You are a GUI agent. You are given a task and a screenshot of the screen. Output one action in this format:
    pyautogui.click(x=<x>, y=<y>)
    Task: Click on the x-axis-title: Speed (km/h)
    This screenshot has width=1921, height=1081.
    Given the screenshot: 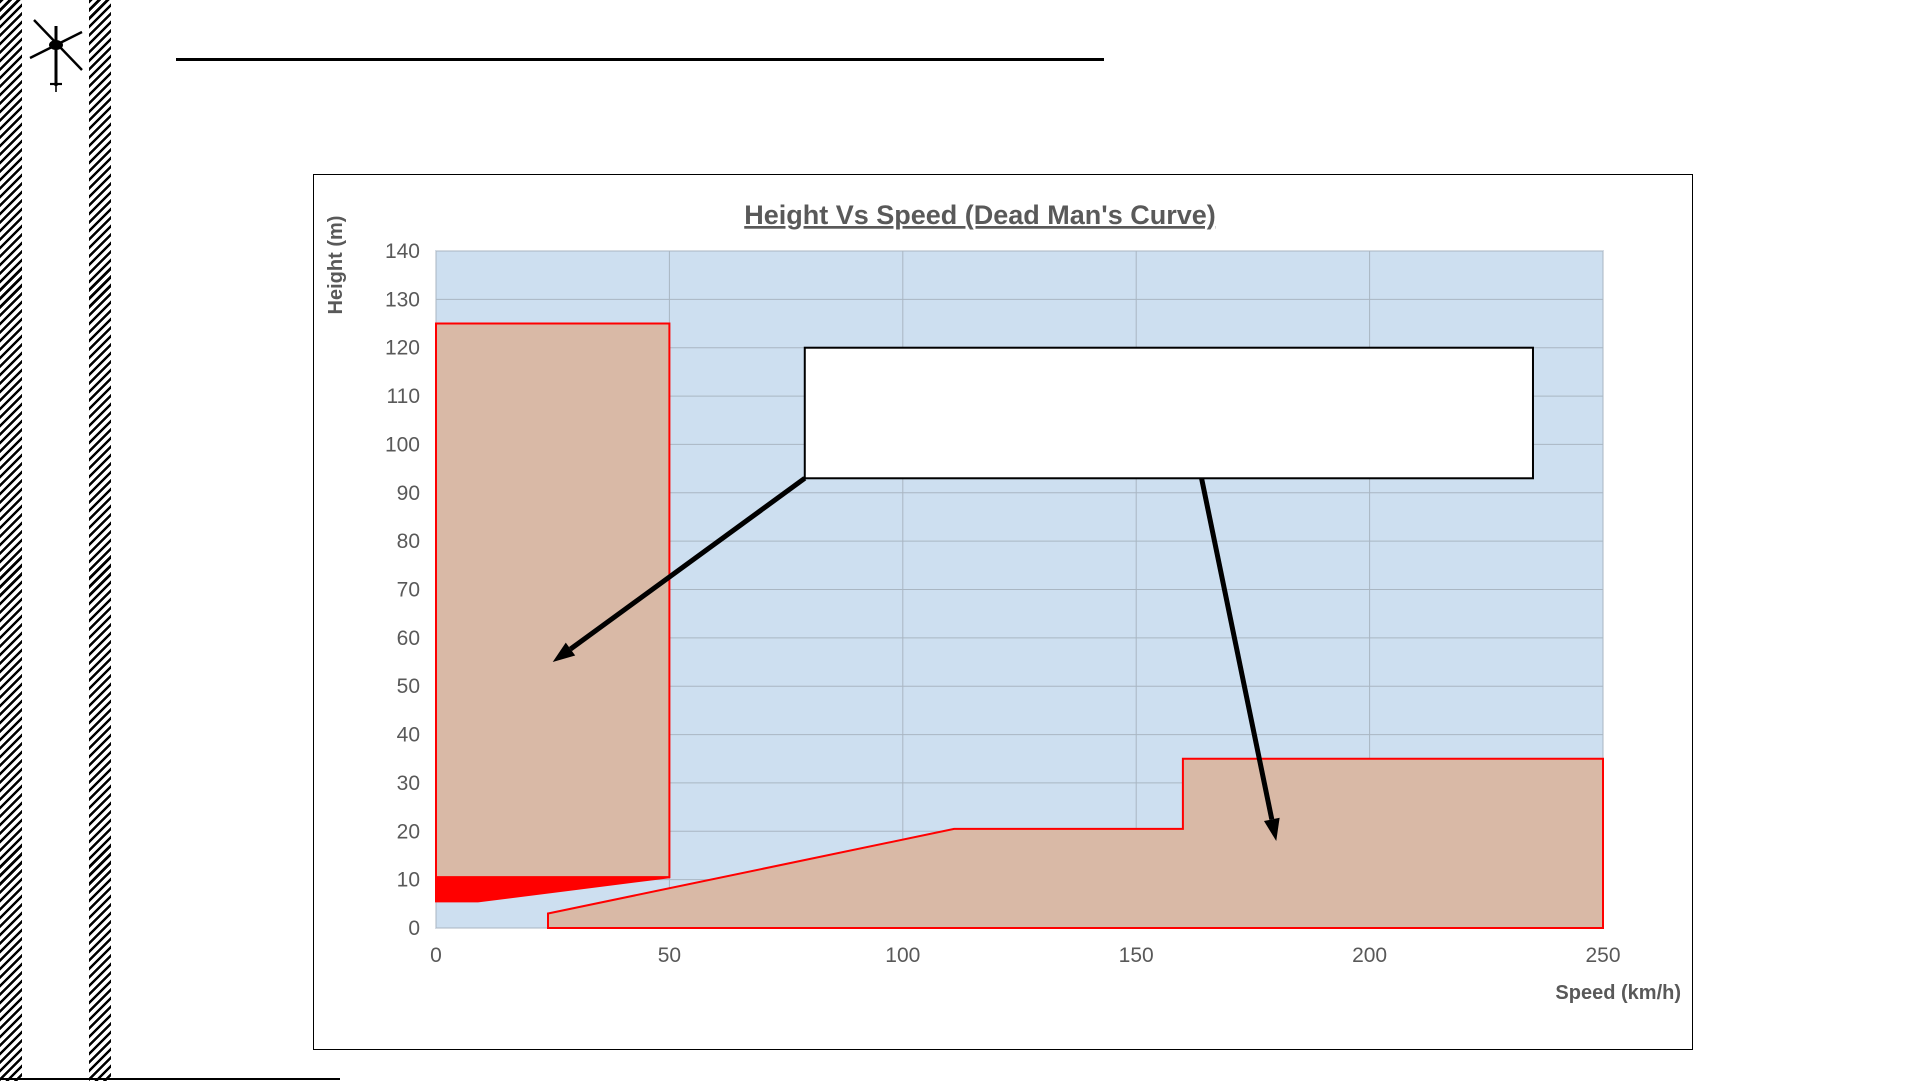 What is the action you would take?
    pyautogui.click(x=1618, y=993)
    